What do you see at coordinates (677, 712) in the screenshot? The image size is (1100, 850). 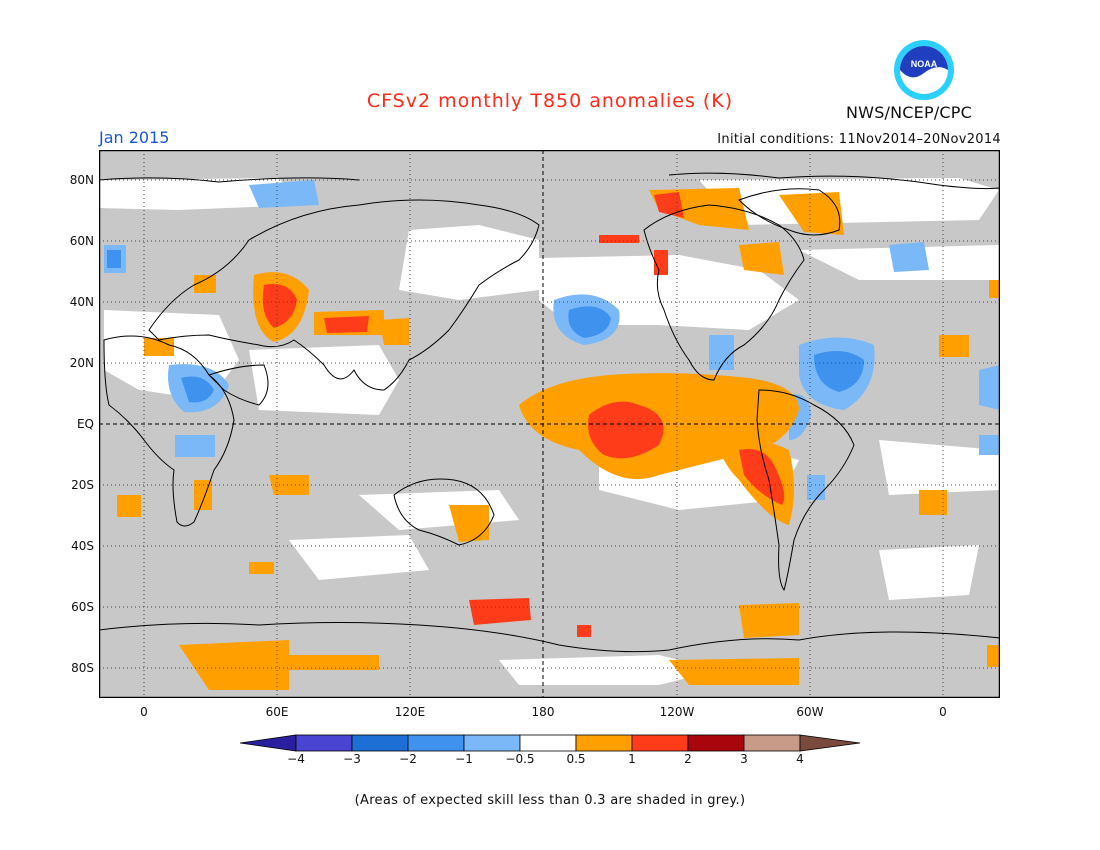 I see `lon-label-120w: 120W` at bounding box center [677, 712].